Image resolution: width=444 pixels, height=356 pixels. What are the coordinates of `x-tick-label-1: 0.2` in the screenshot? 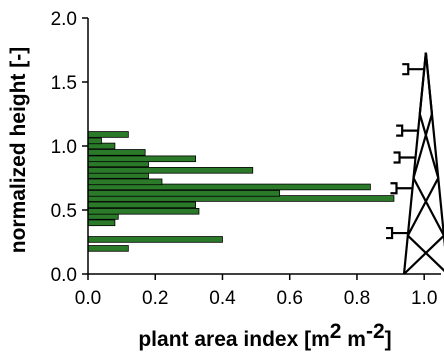 It's located at (155, 298).